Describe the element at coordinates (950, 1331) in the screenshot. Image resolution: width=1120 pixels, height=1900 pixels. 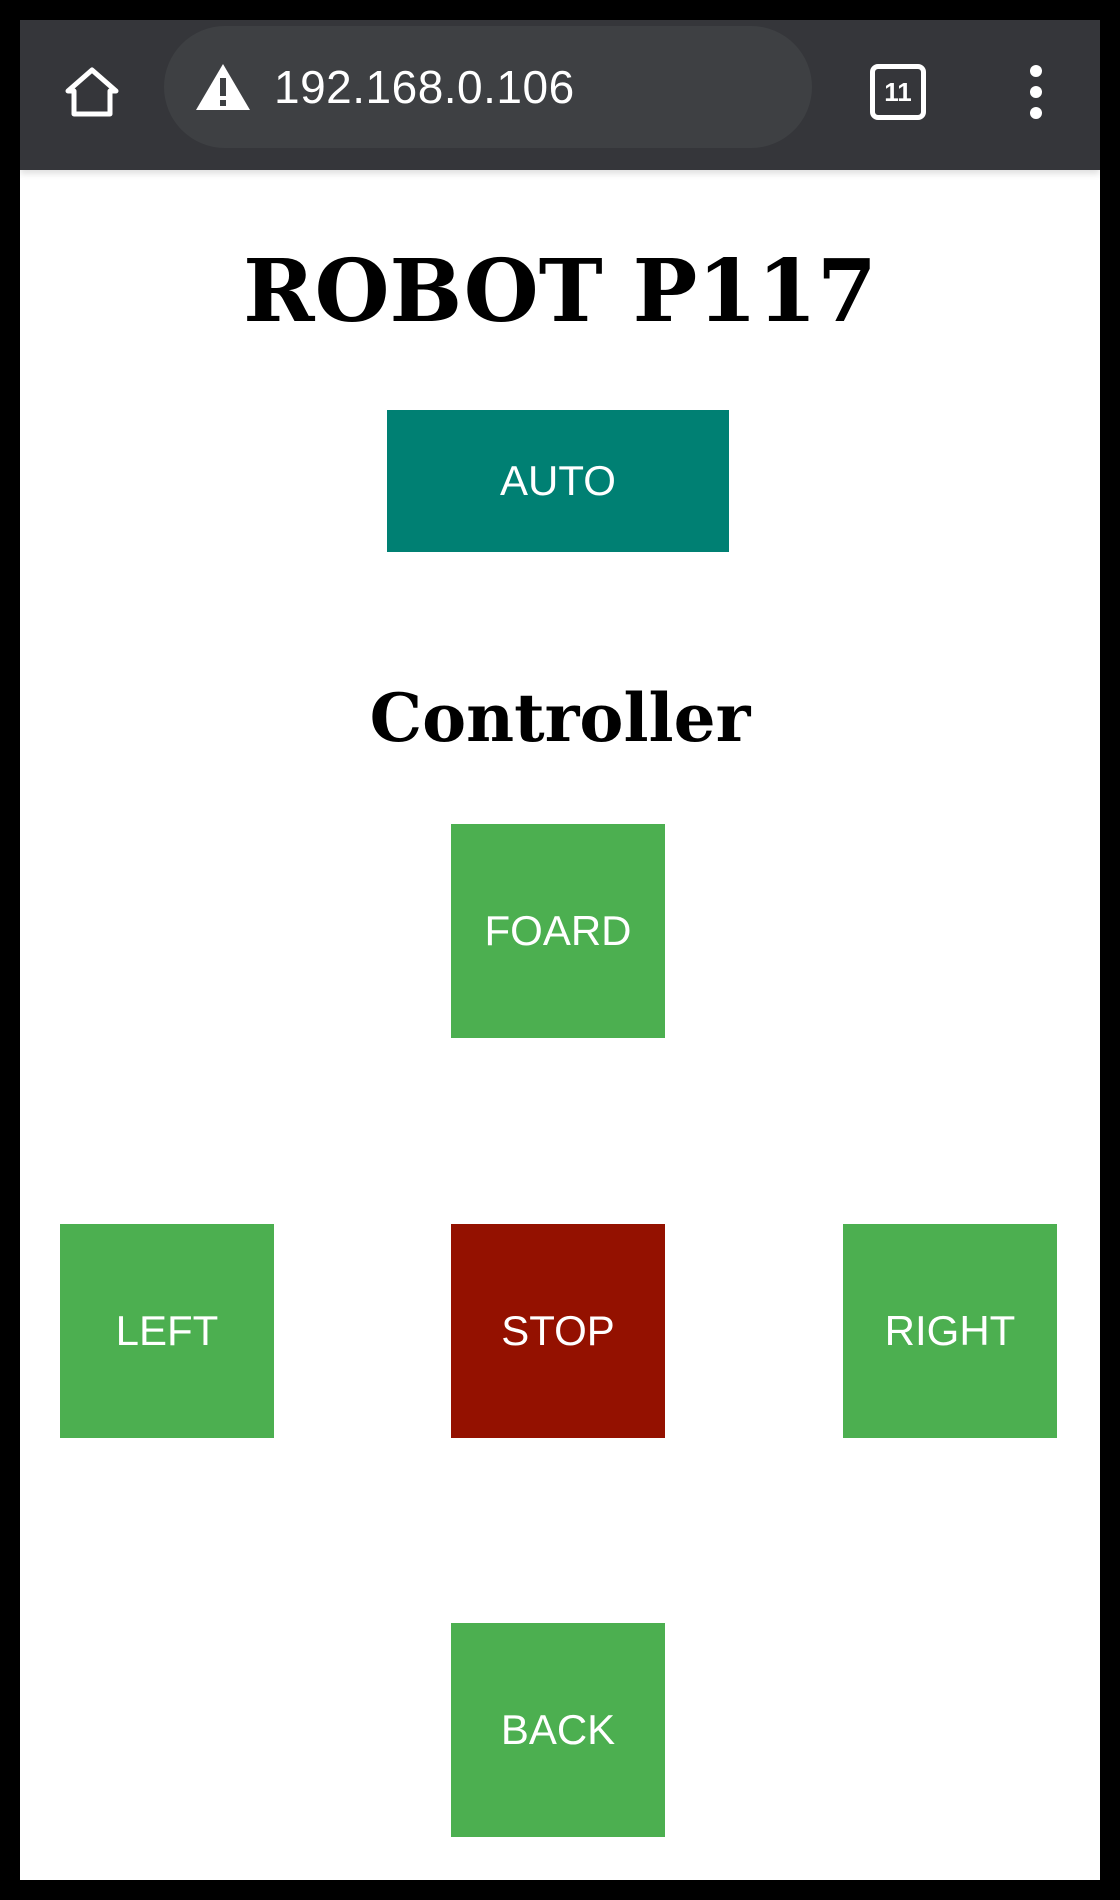
I see `right-button: RIGHT` at that location.